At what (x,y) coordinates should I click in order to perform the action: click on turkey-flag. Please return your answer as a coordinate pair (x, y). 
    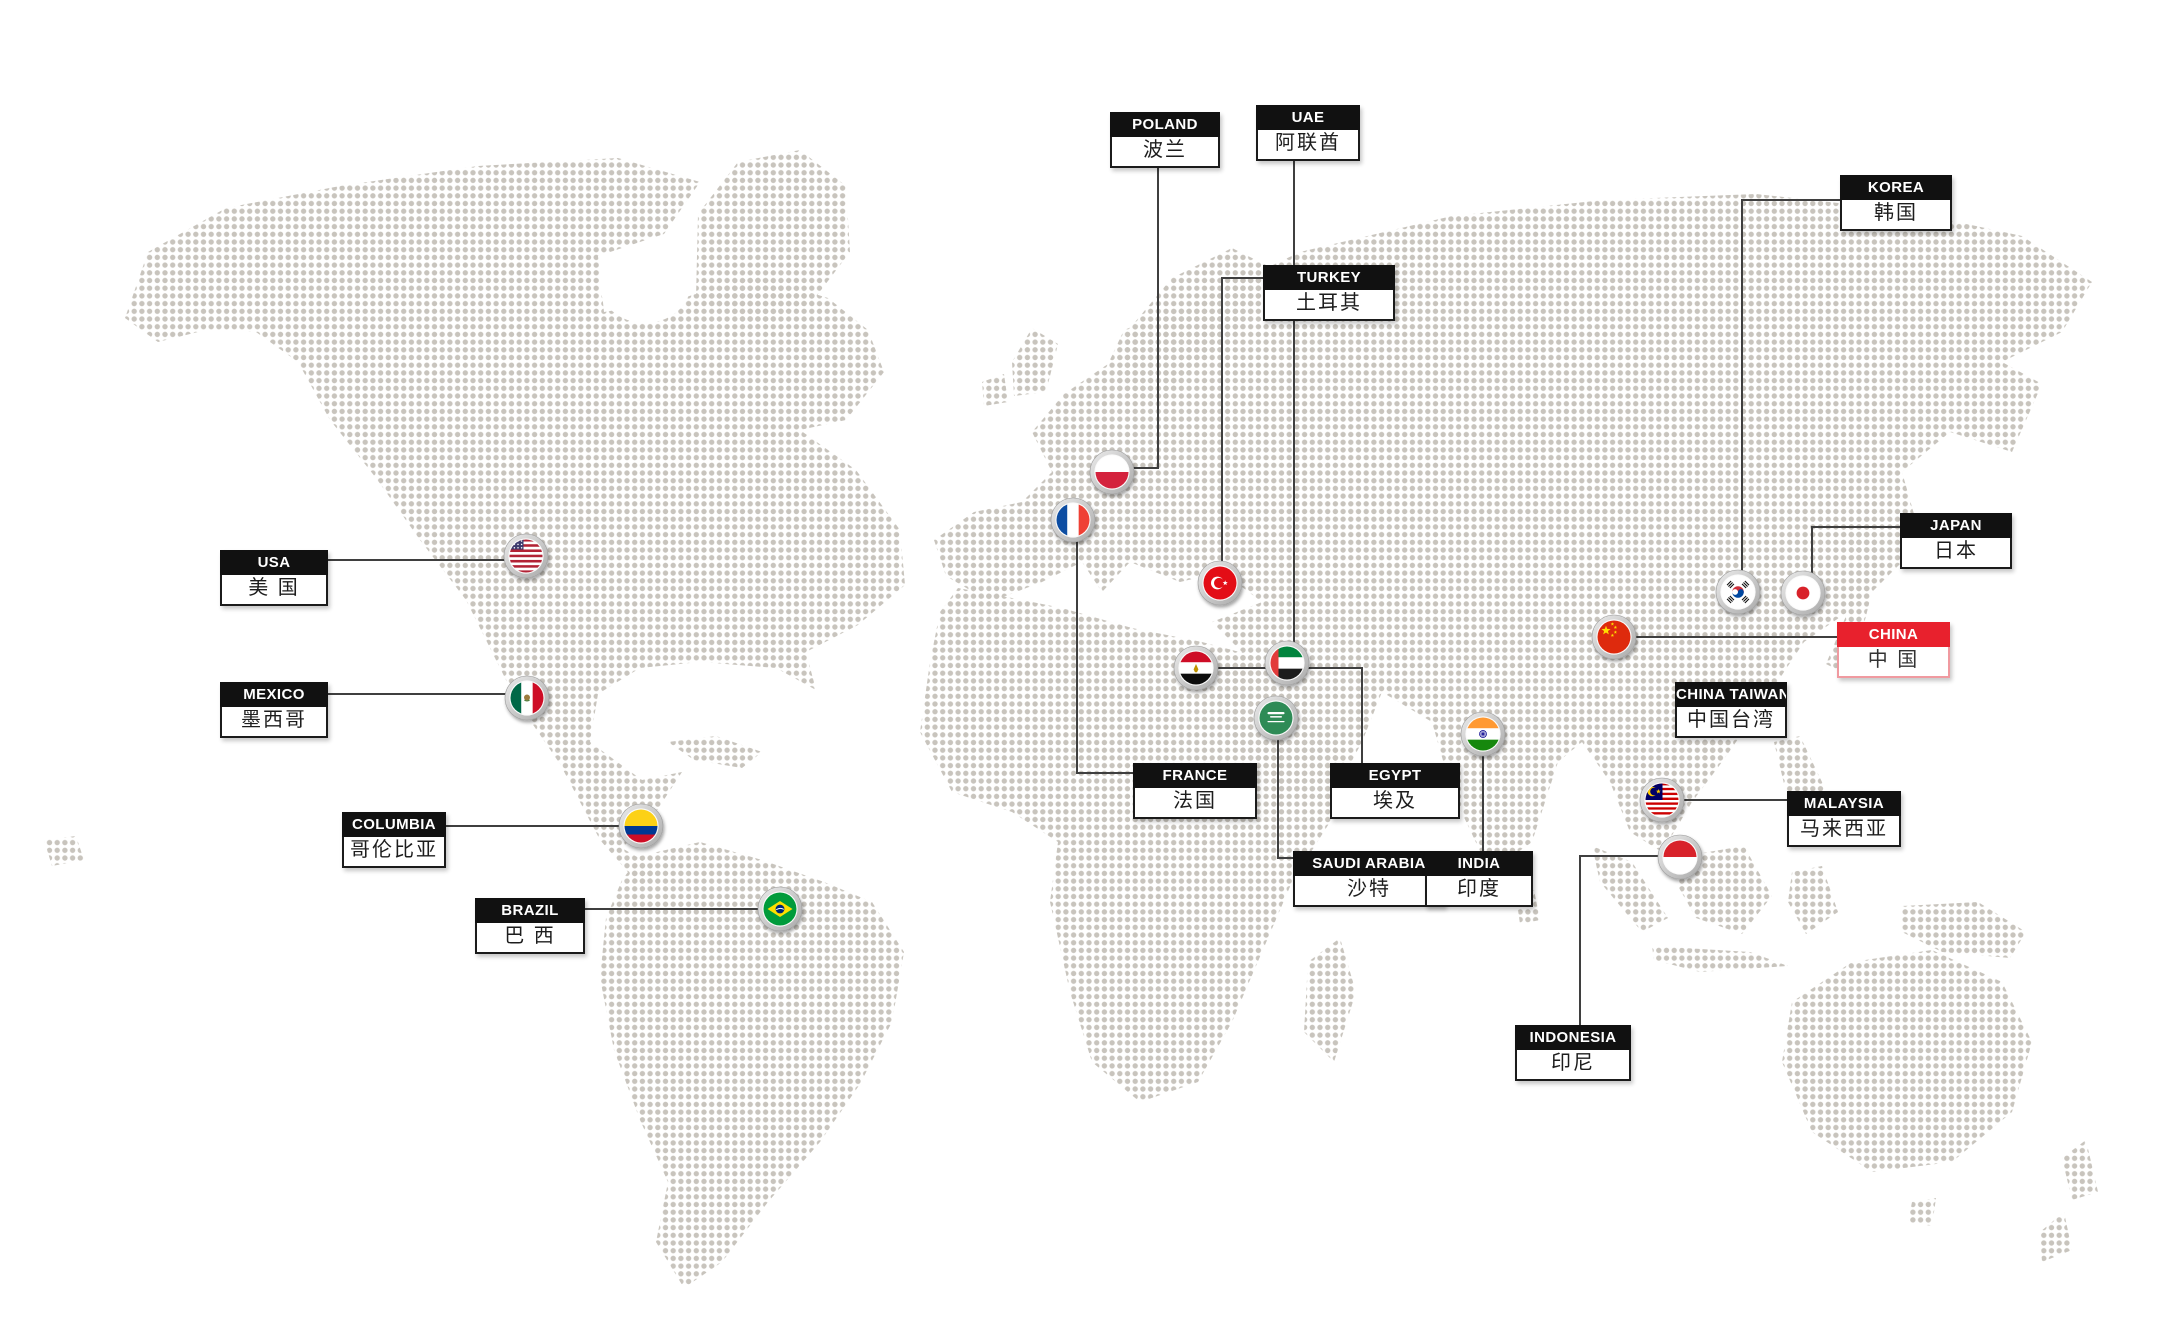
    Looking at the image, I should click on (1220, 583).